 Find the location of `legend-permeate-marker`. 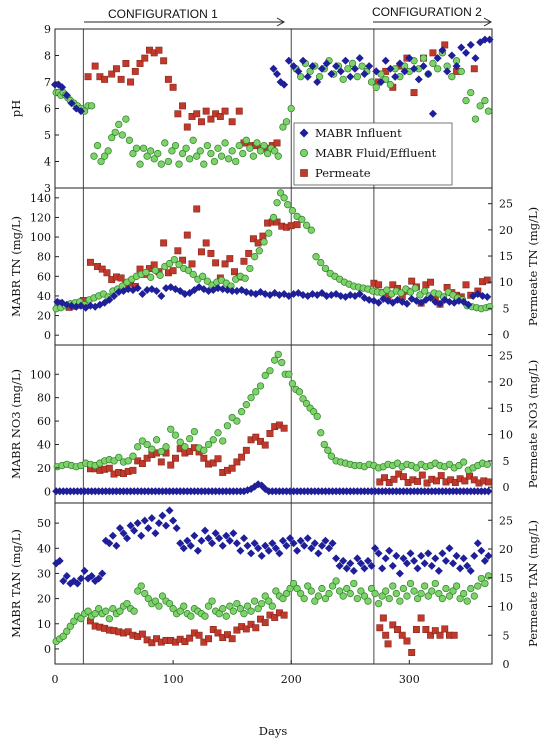

legend-permeate-marker is located at coordinates (304, 173).